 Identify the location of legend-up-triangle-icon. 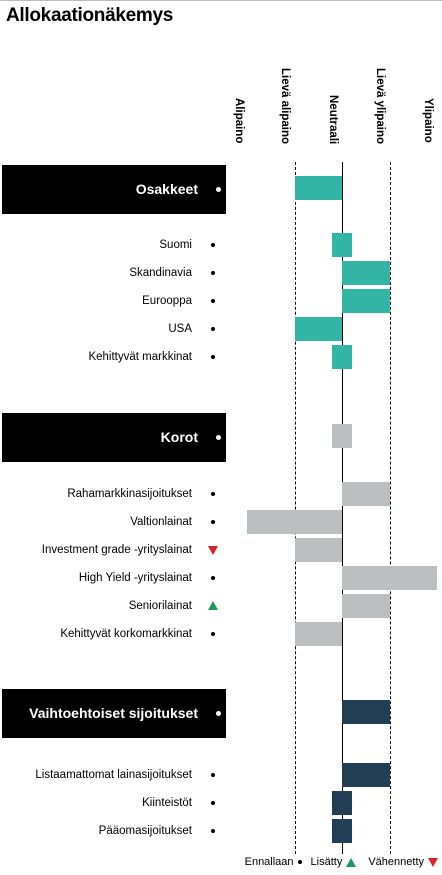
(351, 862).